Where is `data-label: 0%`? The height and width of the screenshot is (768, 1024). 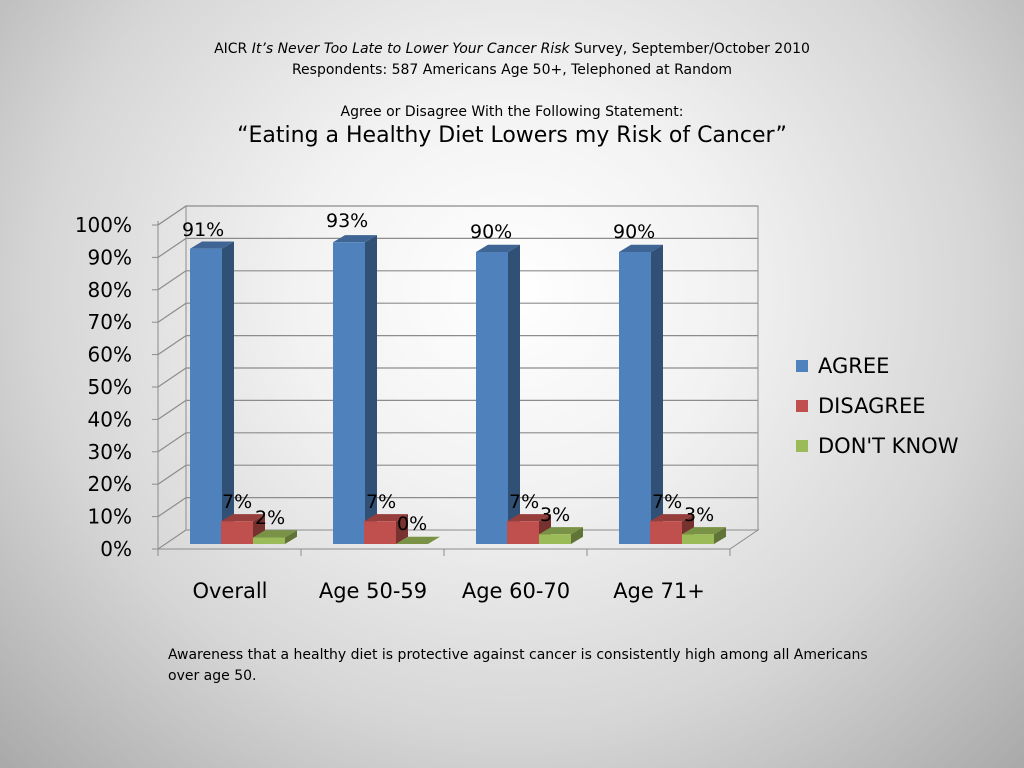 data-label: 0% is located at coordinates (412, 524).